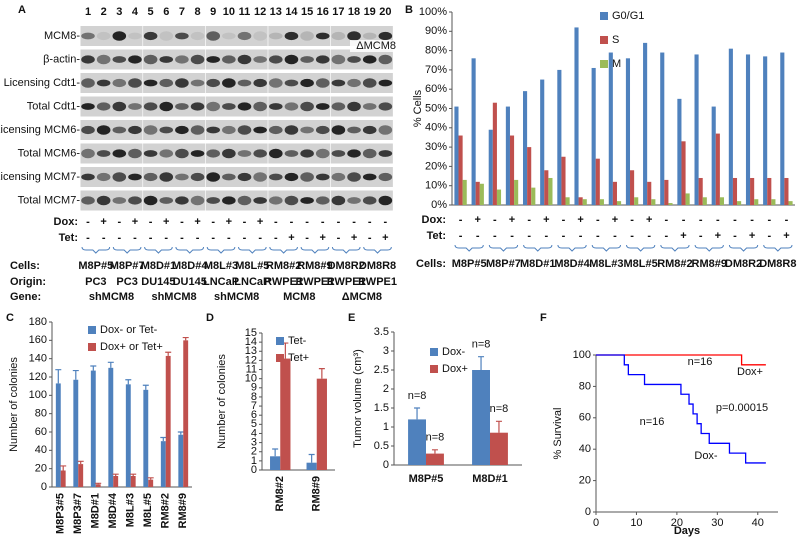 The width and height of the screenshot is (800, 539). Describe the element at coordinates (221, 282) in the screenshot. I see `origin-name: LNCaP` at that location.